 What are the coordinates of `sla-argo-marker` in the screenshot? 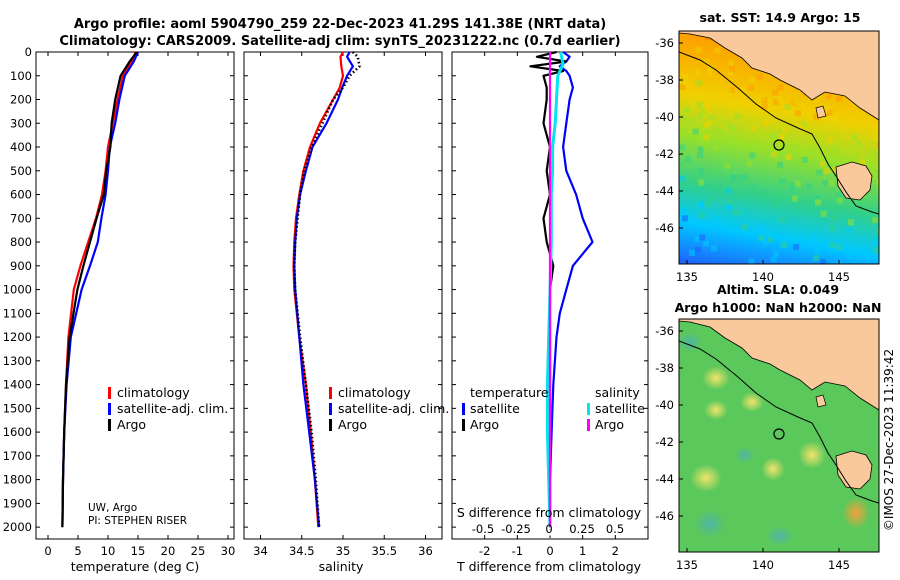 It's located at (779, 434).